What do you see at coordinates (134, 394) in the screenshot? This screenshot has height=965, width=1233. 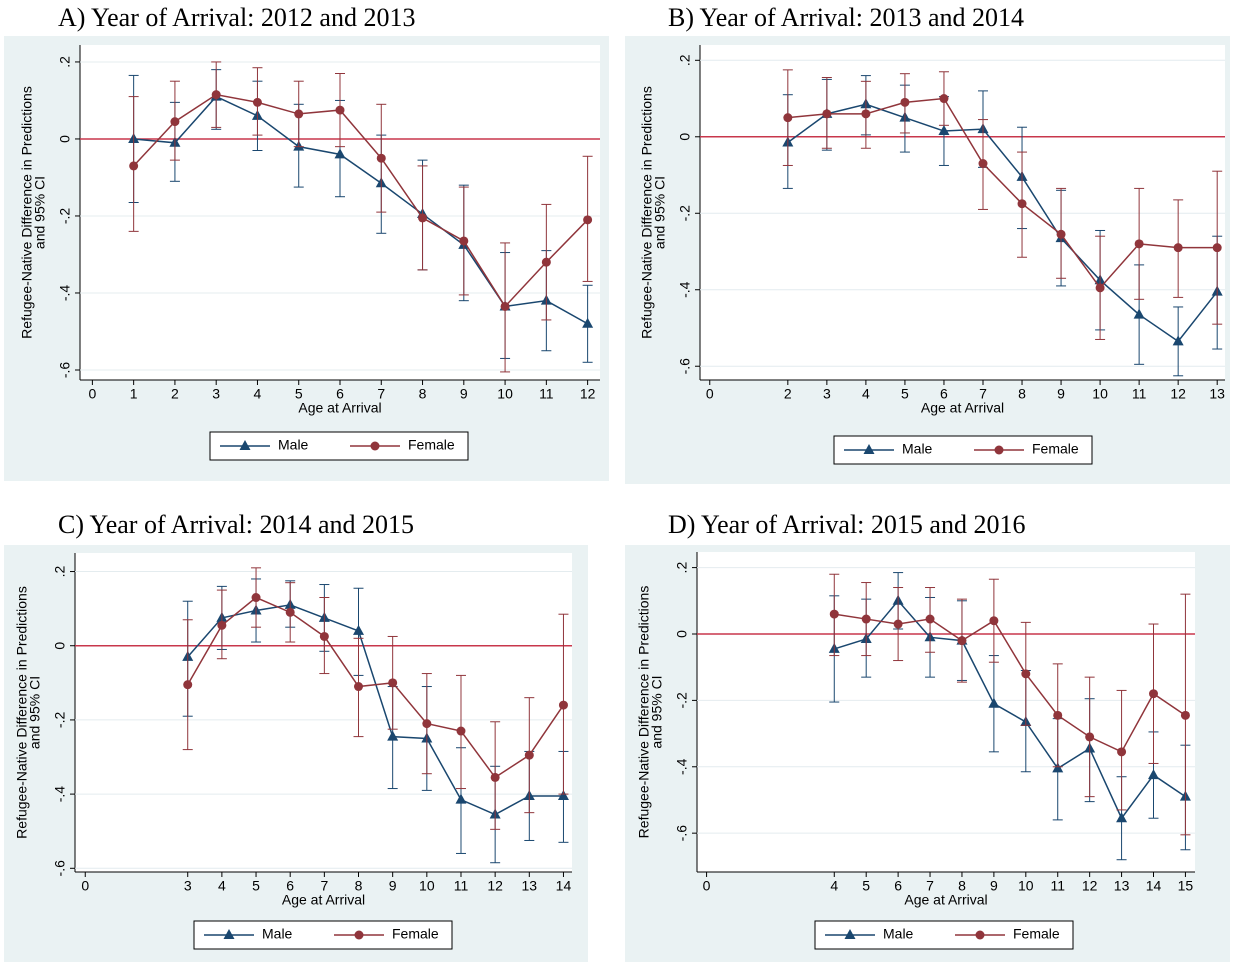 I see `x-tick-label: 1` at bounding box center [134, 394].